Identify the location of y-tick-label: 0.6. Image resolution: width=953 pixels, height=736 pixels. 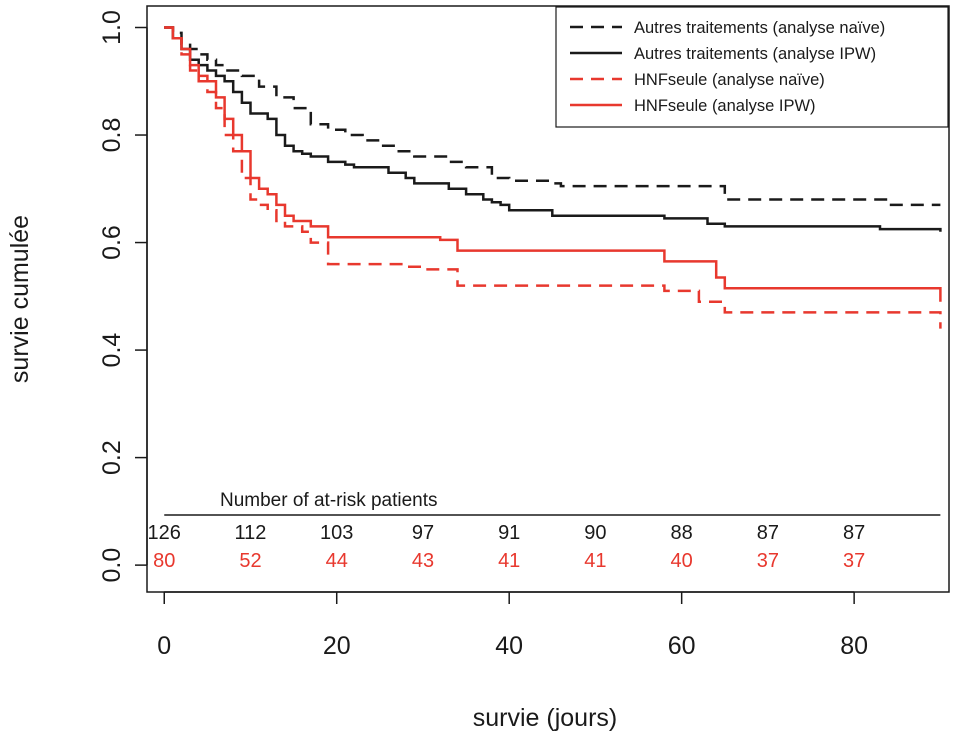
(112, 242).